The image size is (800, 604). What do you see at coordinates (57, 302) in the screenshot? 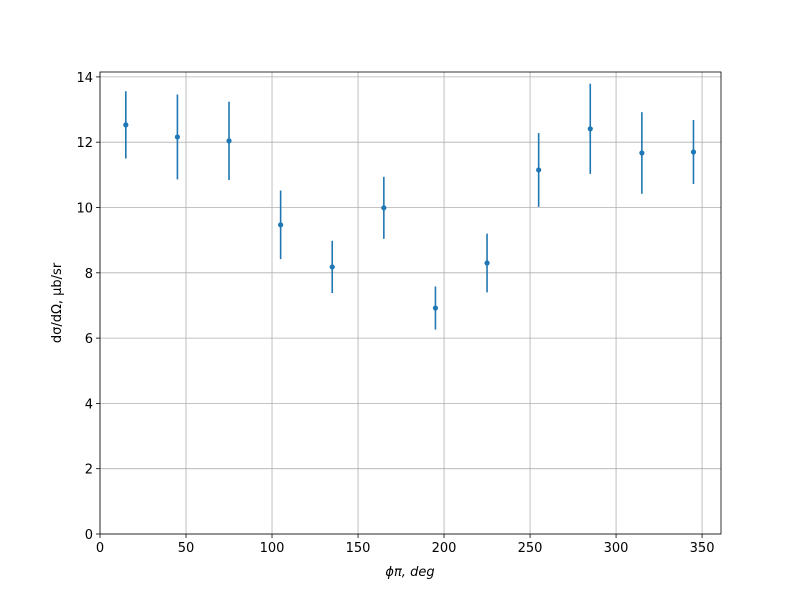
I see `y-axis-label: dσ/dΩ, μb/sr` at bounding box center [57, 302].